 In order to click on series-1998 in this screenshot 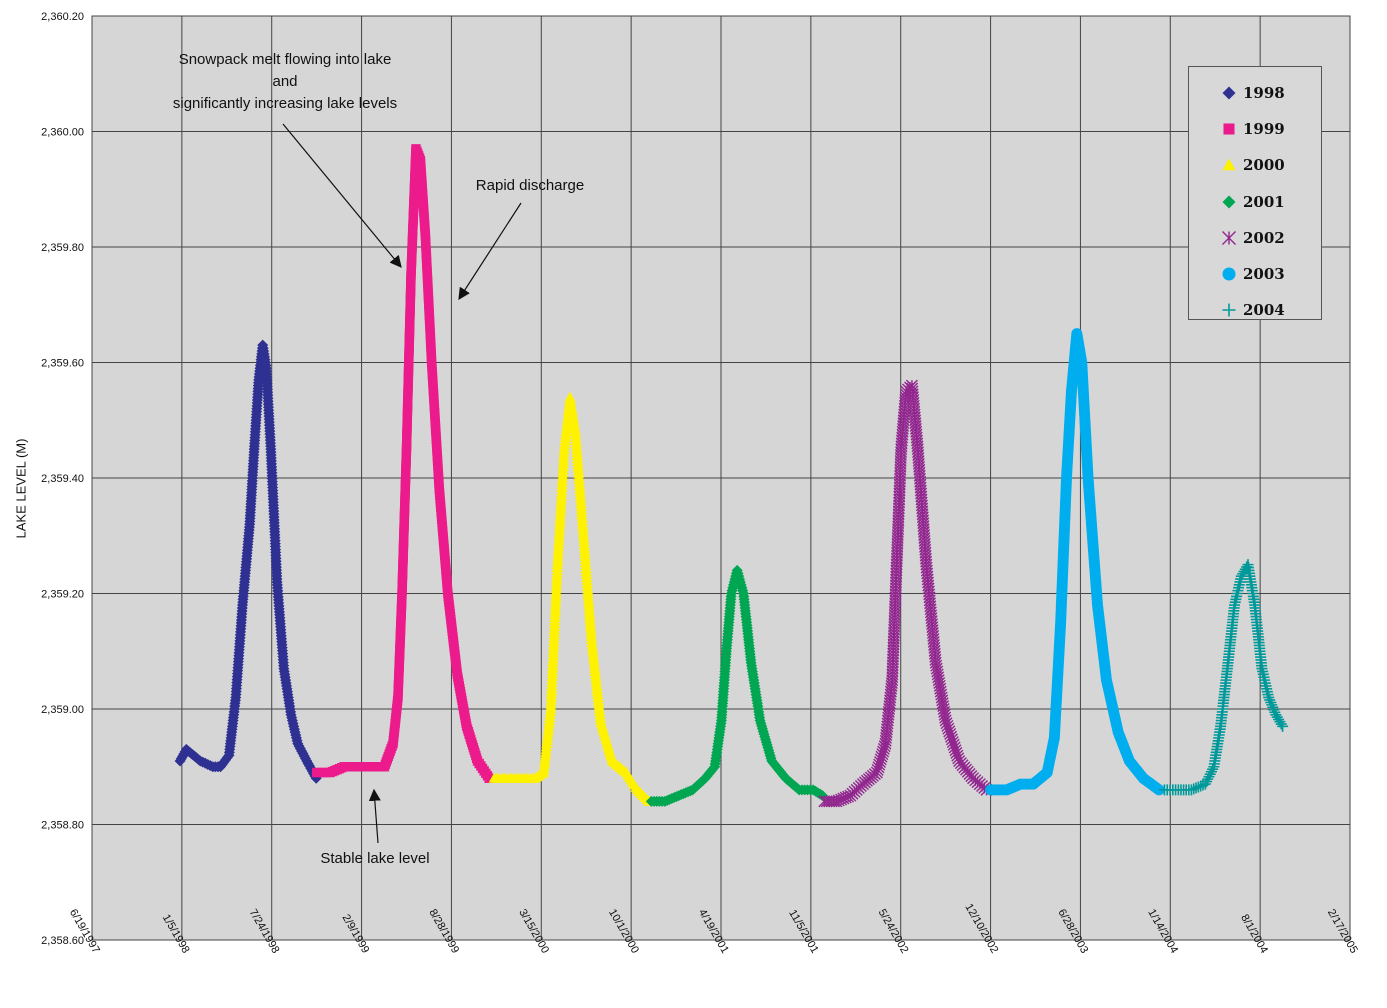, I will do `click(248, 561)`.